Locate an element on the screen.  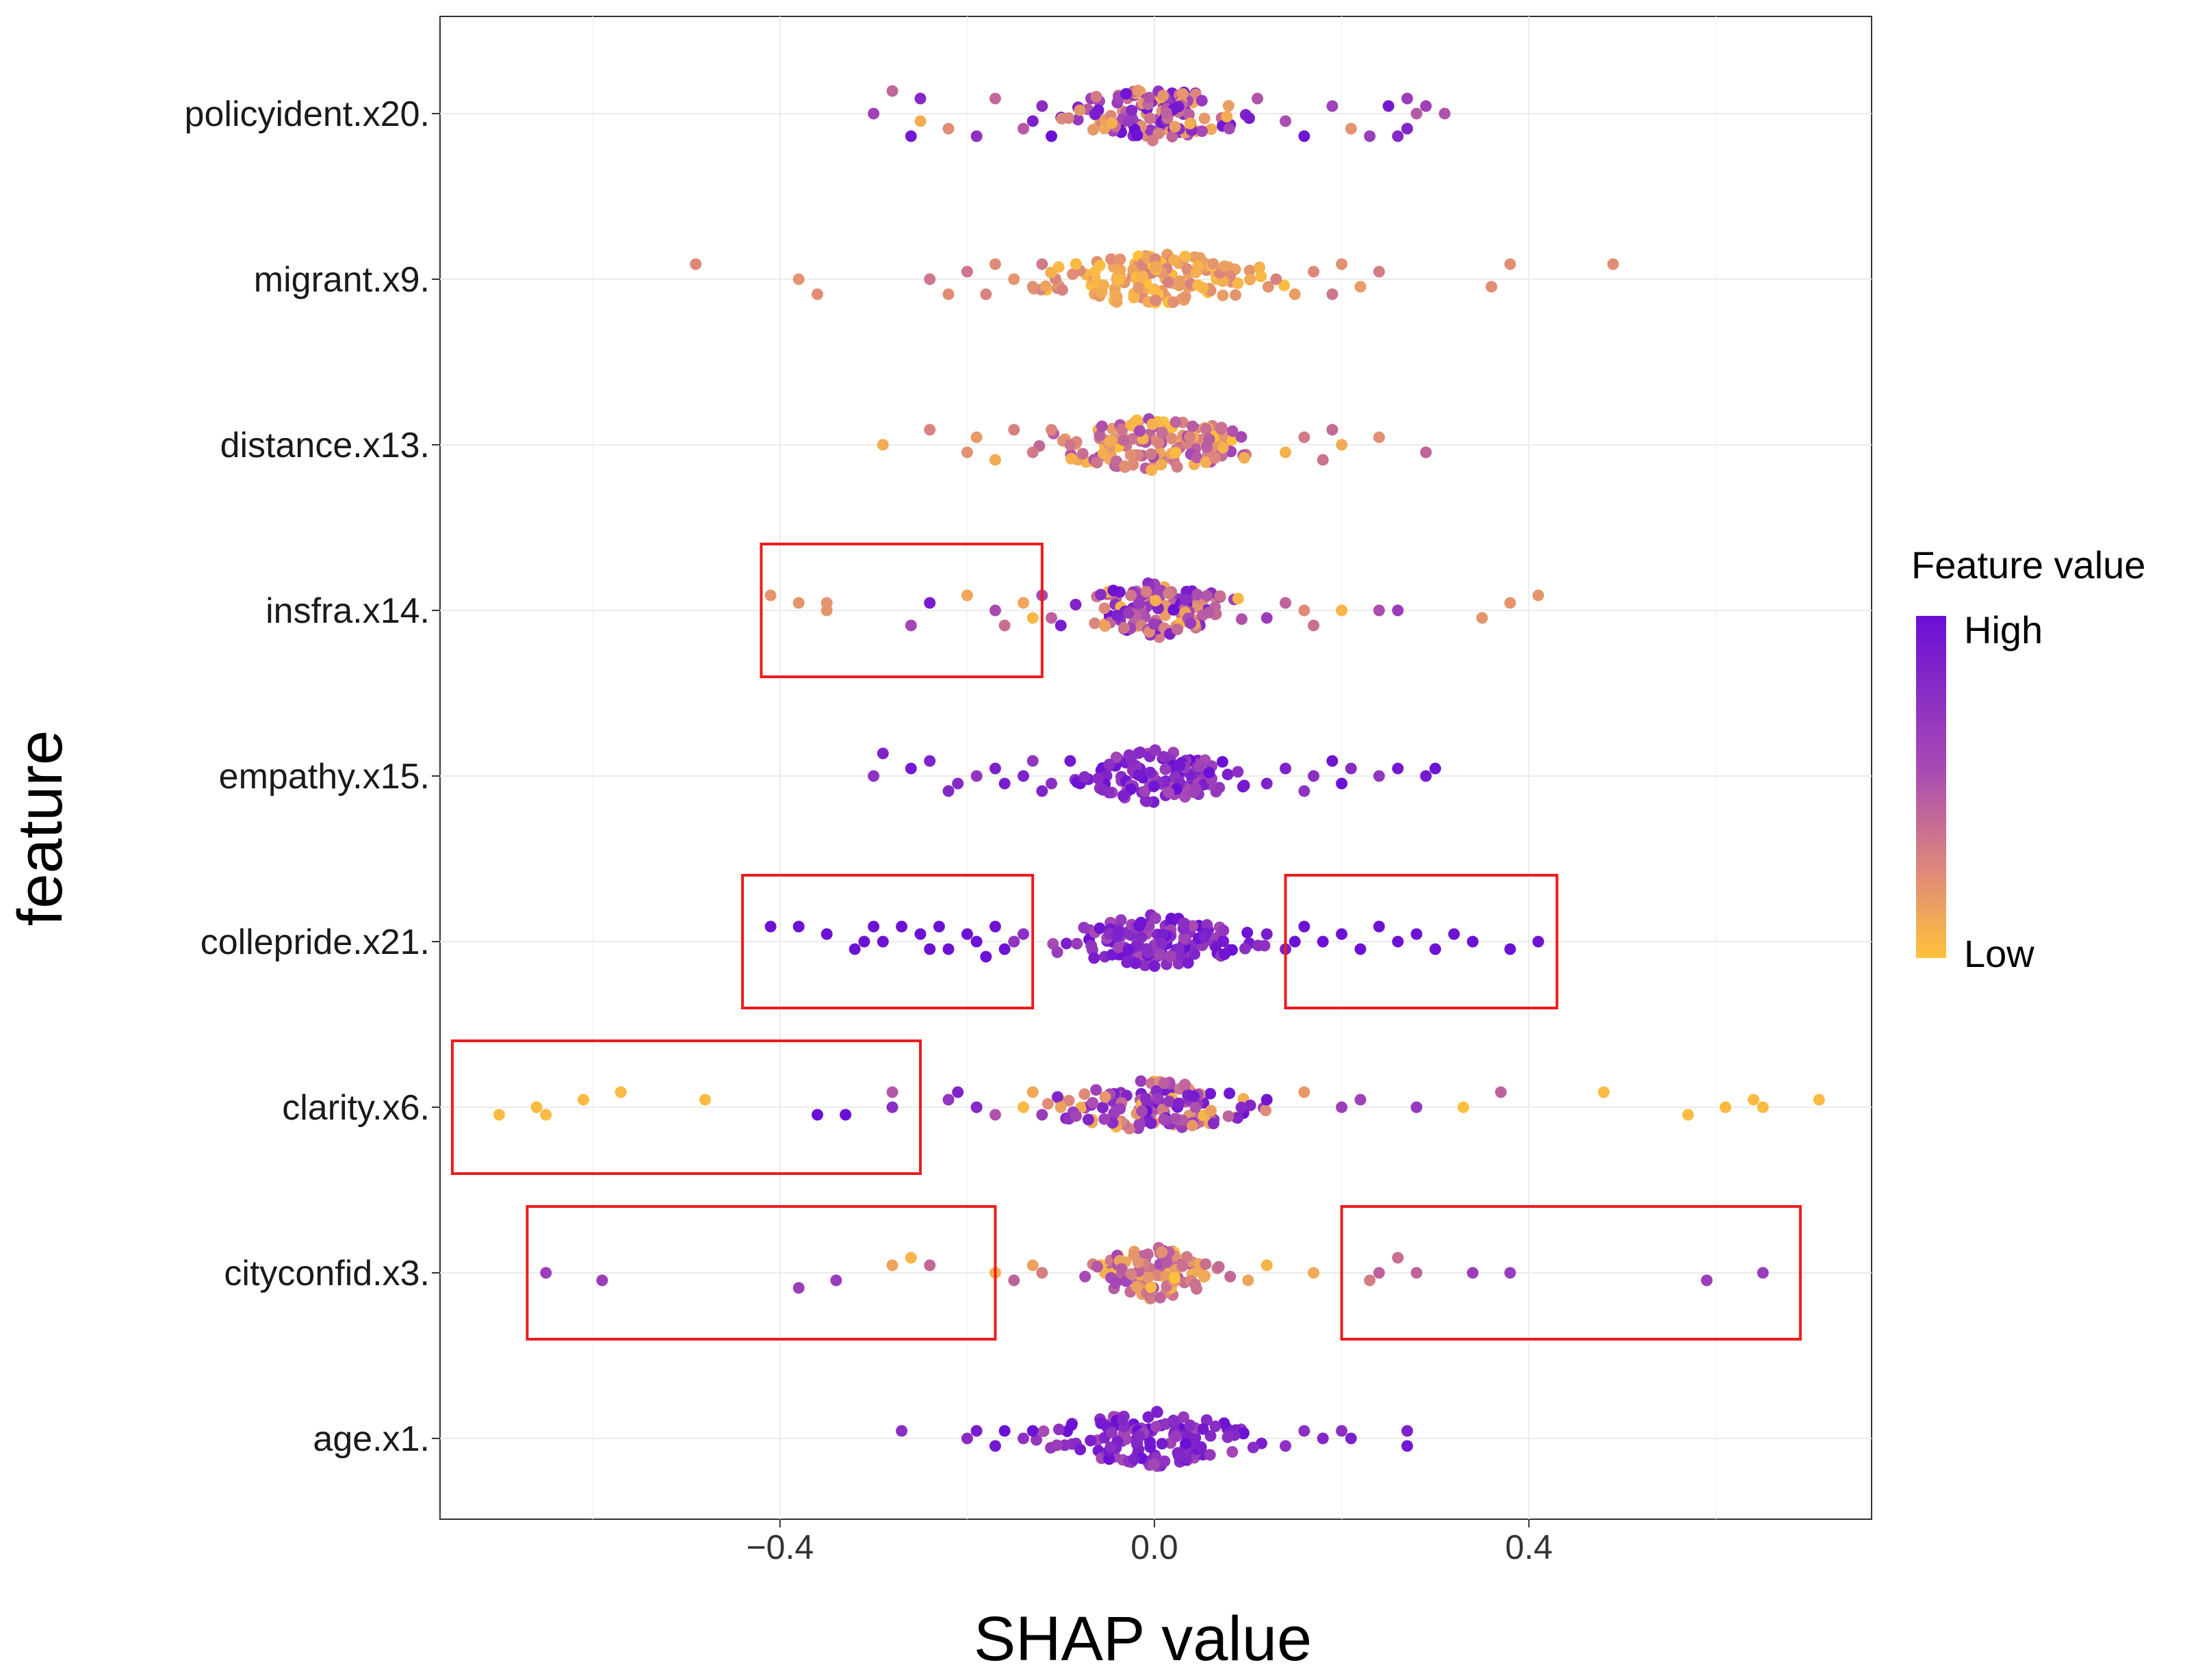
legend-title: Feature value is located at coordinates (2028, 564).